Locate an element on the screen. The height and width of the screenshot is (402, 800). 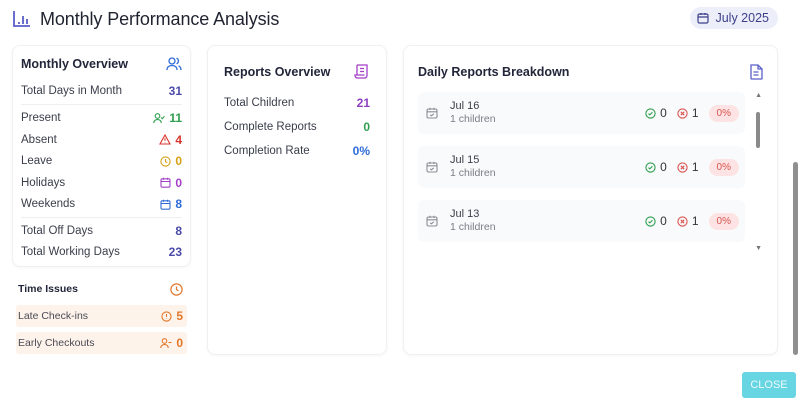
present-row: Present 11 is located at coordinates (101, 119).